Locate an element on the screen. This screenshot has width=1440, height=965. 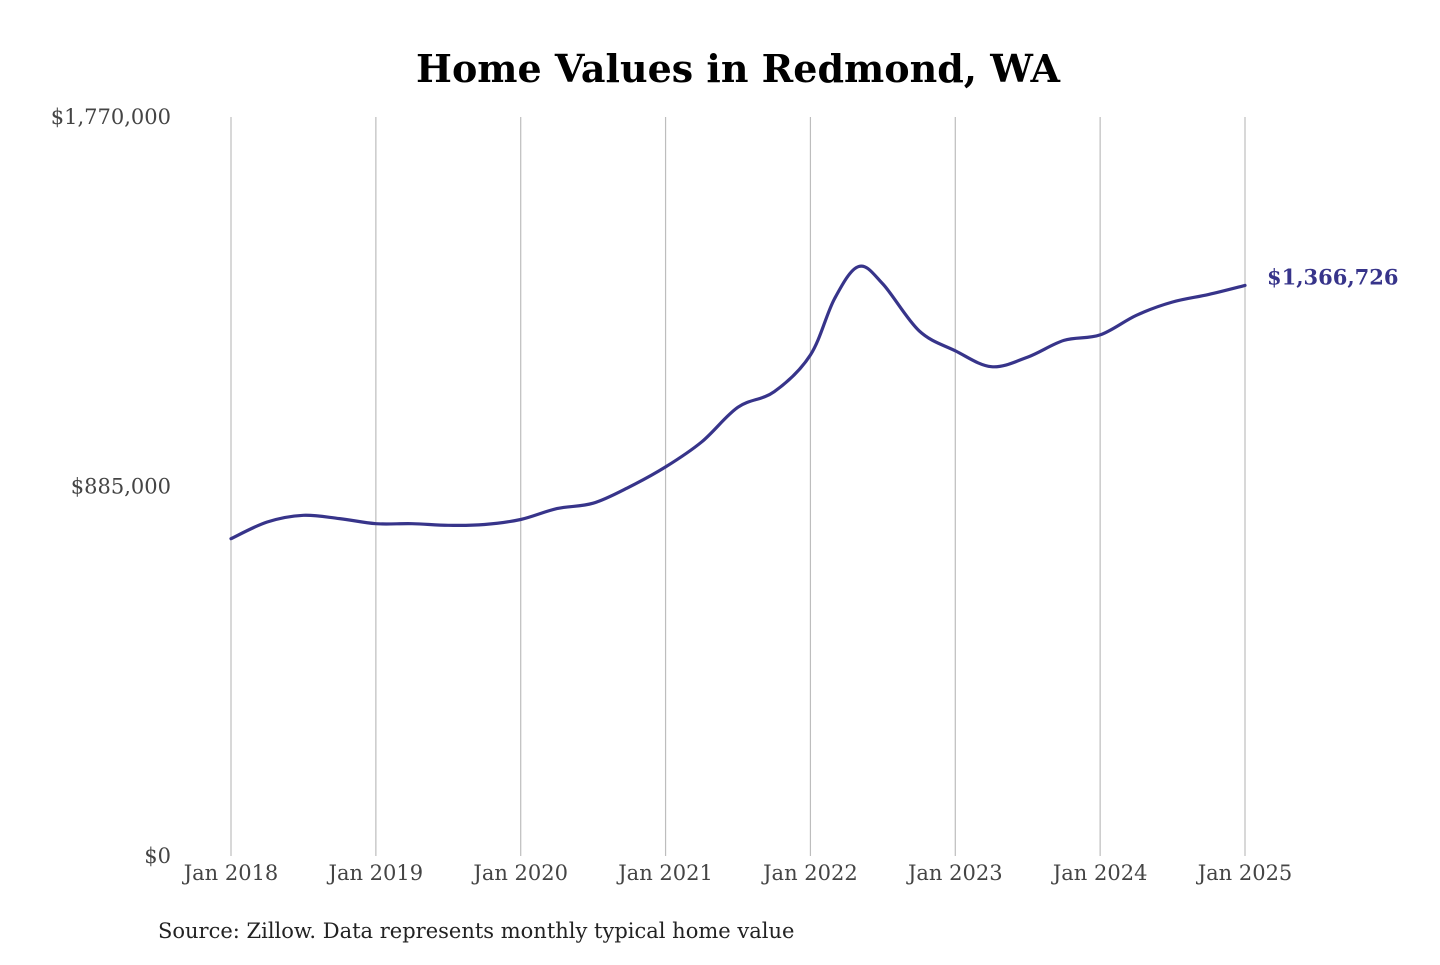
x-tick-label: Jan 2018 is located at coordinates (230, 873).